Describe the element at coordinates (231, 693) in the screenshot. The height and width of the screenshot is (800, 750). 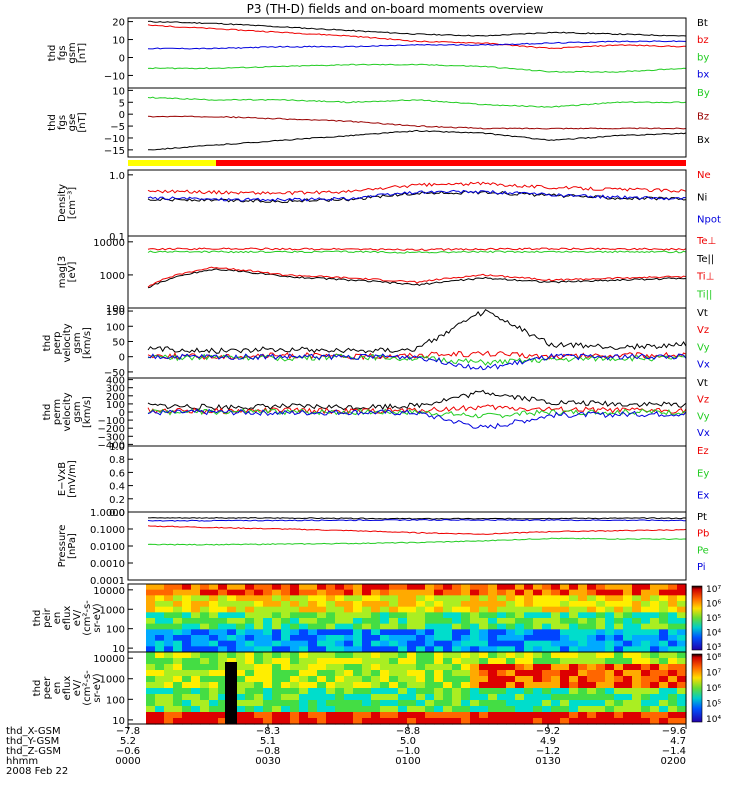
I see `peer-data-gap` at that location.